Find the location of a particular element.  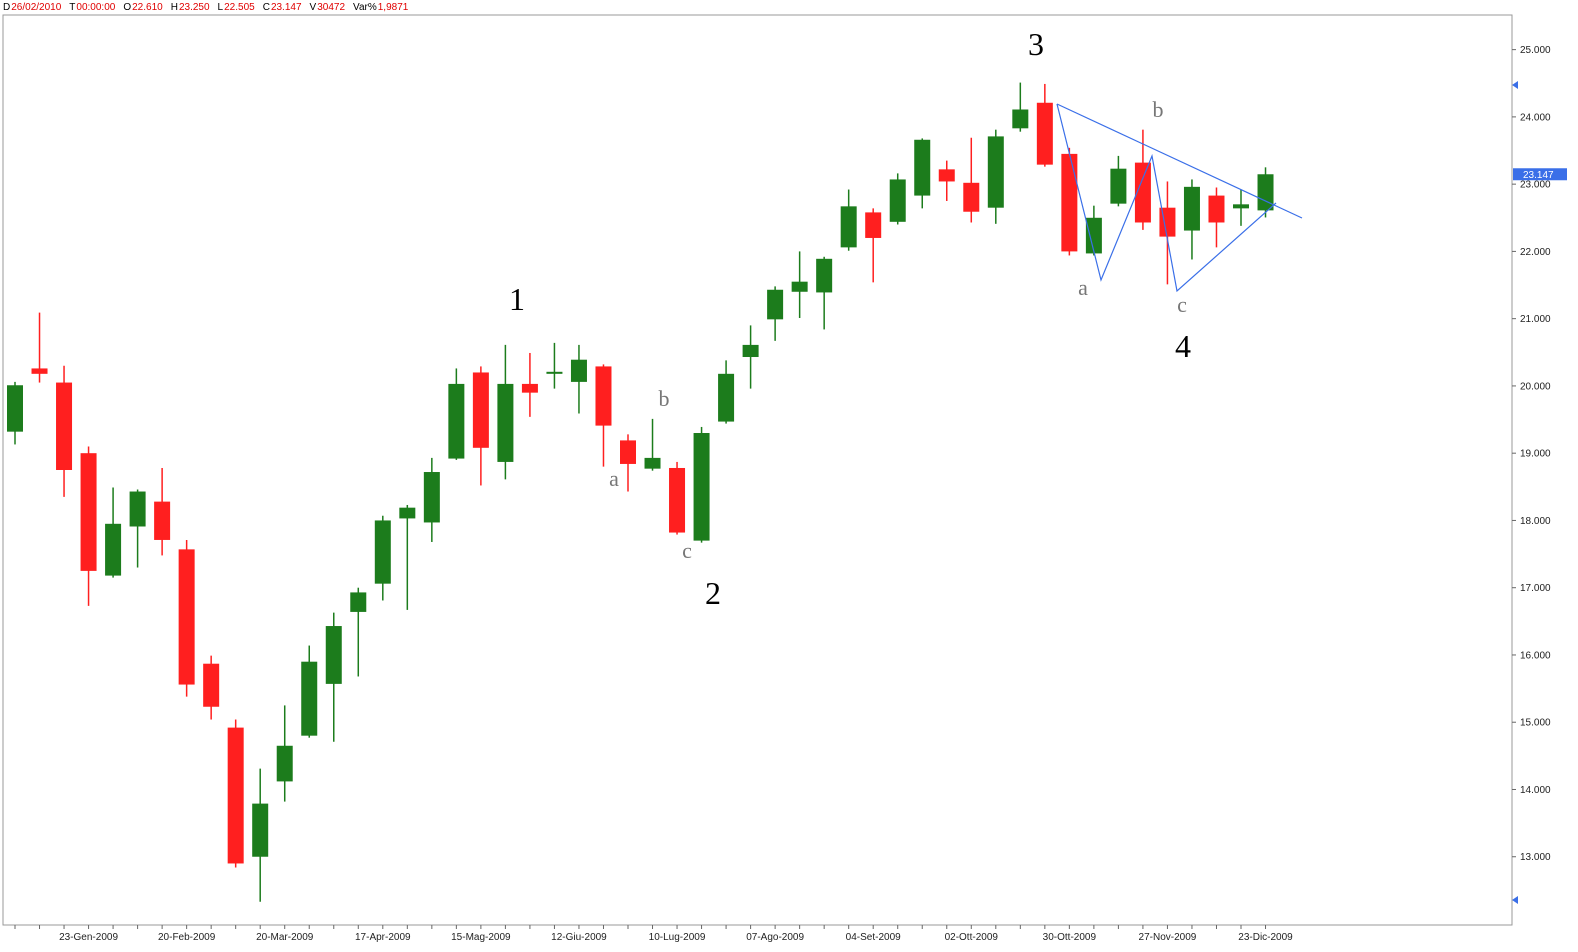

header-value: 22.610 is located at coordinates (147, 7).